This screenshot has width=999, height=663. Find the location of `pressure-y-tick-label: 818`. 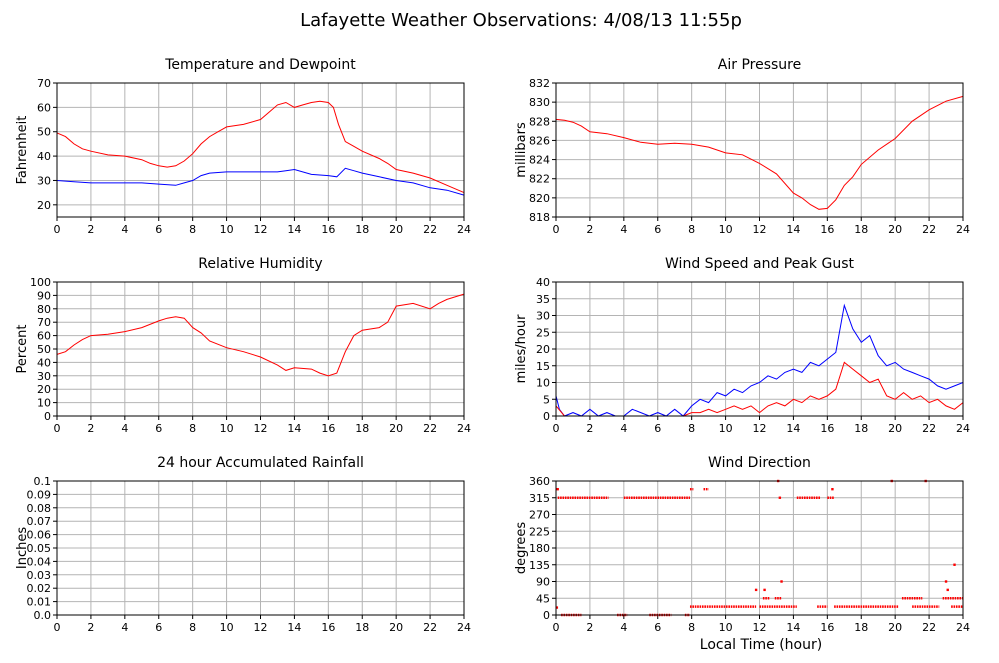

pressure-y-tick-label: 818 is located at coordinates (539, 217).